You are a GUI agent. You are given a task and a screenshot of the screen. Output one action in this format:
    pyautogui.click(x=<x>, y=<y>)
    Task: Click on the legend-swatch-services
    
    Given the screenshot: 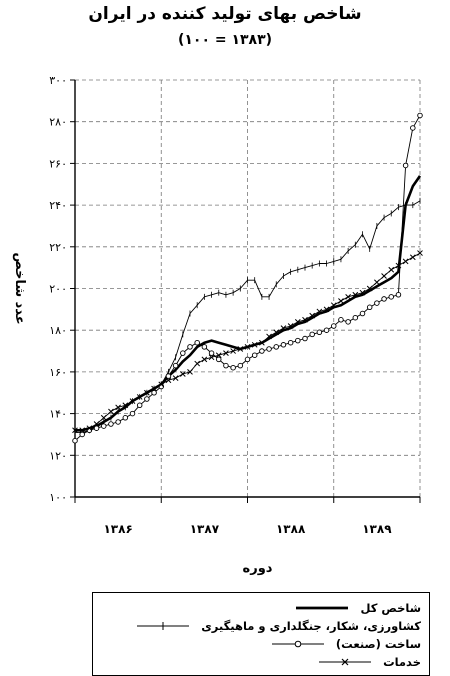 What is the action you would take?
    pyautogui.click(x=345, y=662)
    